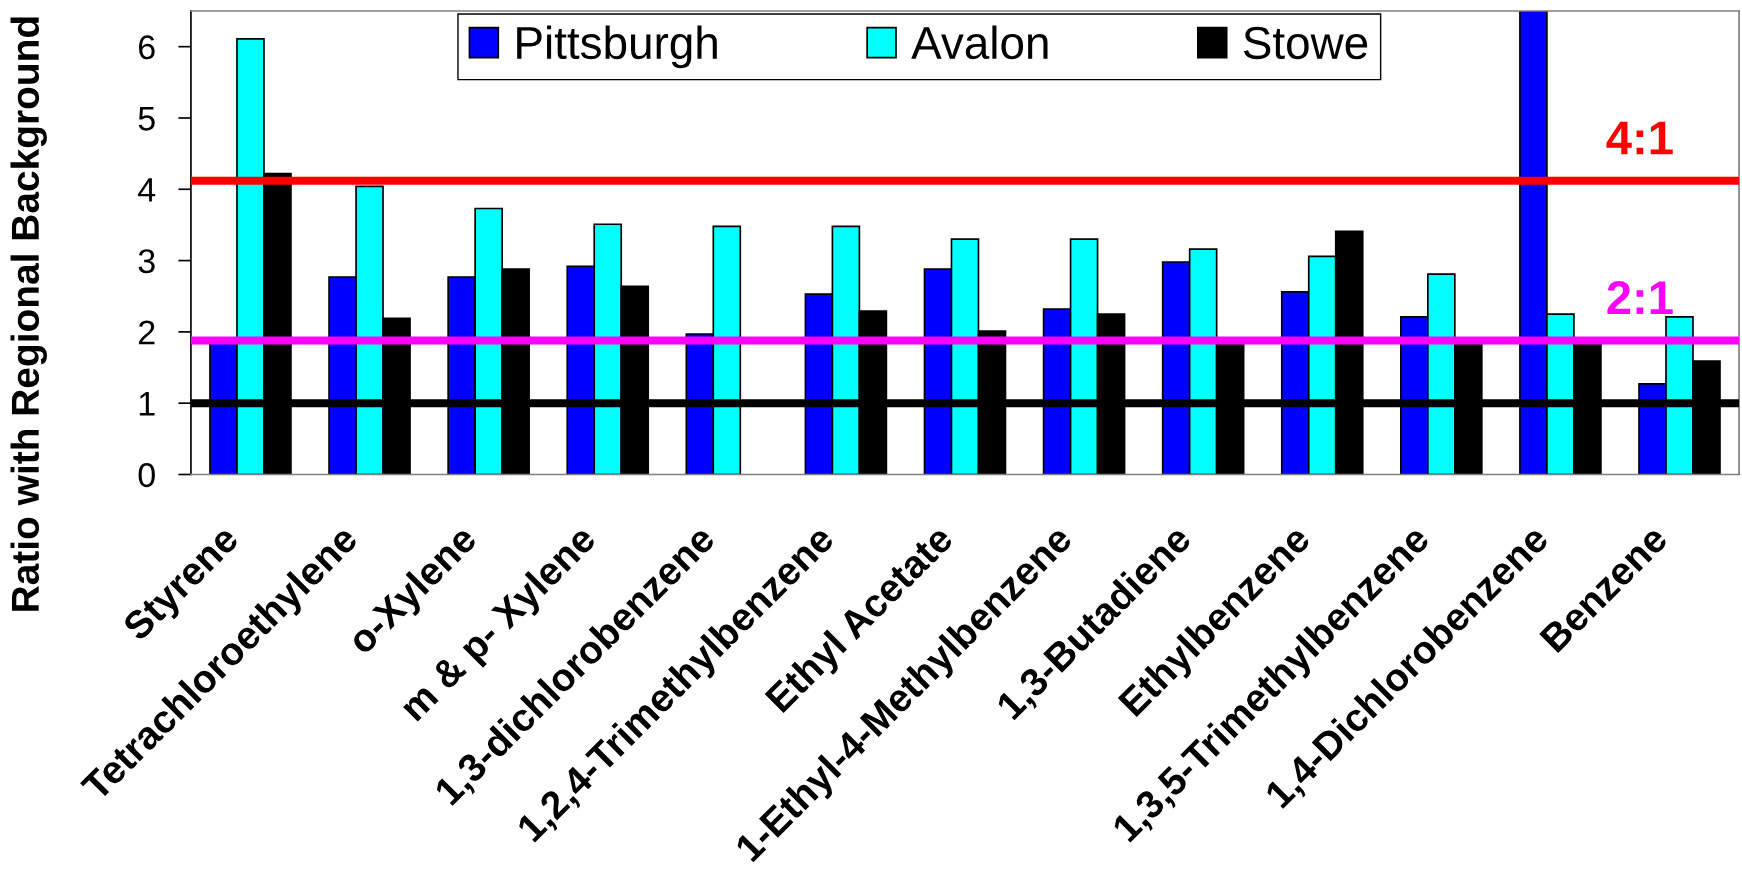 This screenshot has height=874, width=1742. I want to click on y-tick-label: 2, so click(146, 332).